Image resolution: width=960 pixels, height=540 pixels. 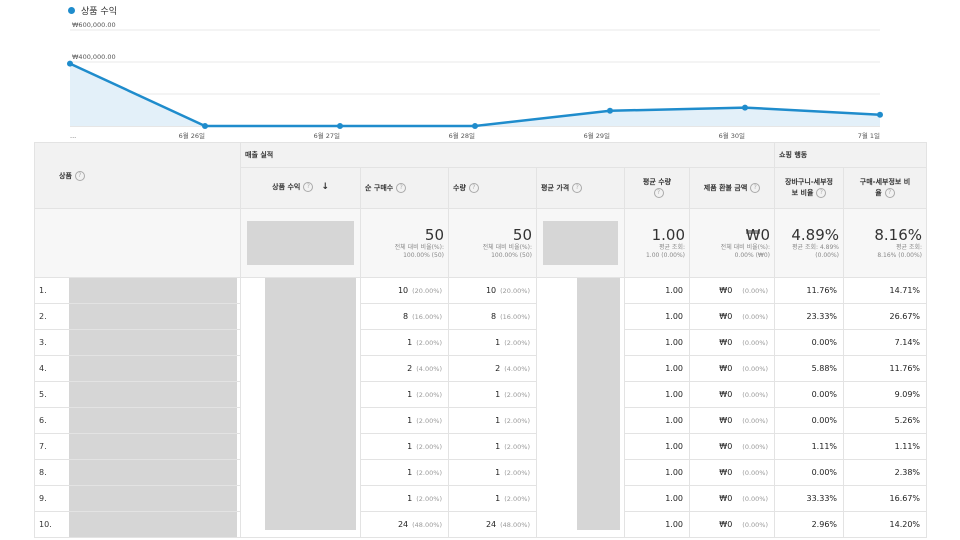 What do you see at coordinates (43, 446) in the screenshot?
I see `row-index: 7.` at bounding box center [43, 446].